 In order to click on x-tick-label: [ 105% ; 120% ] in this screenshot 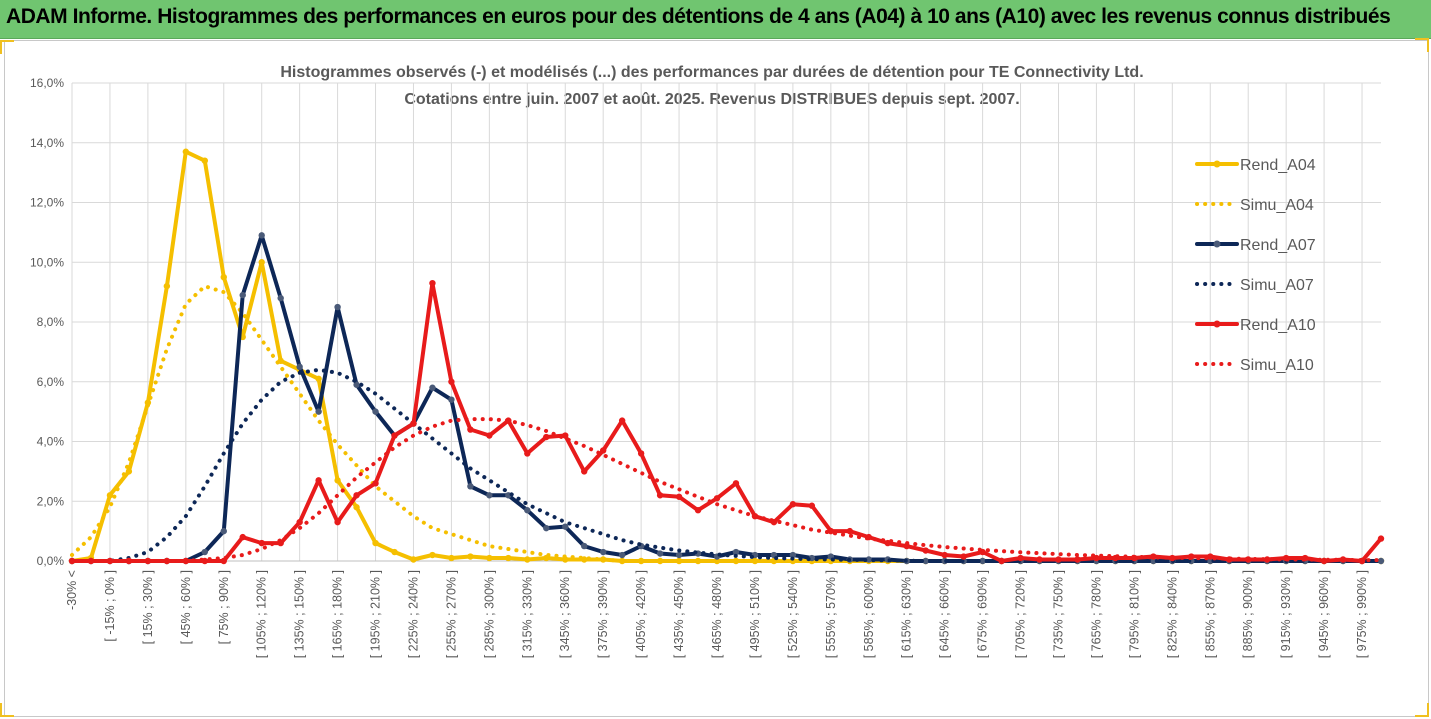, I will do `click(262, 614)`.